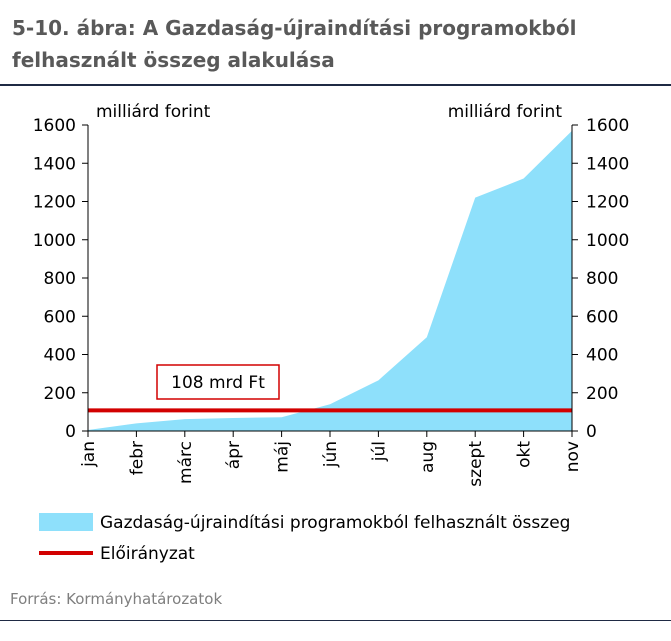 This screenshot has height=641, width=671. Describe the element at coordinates (607, 126) in the screenshot. I see `right-y-tick-label: 1600` at that location.